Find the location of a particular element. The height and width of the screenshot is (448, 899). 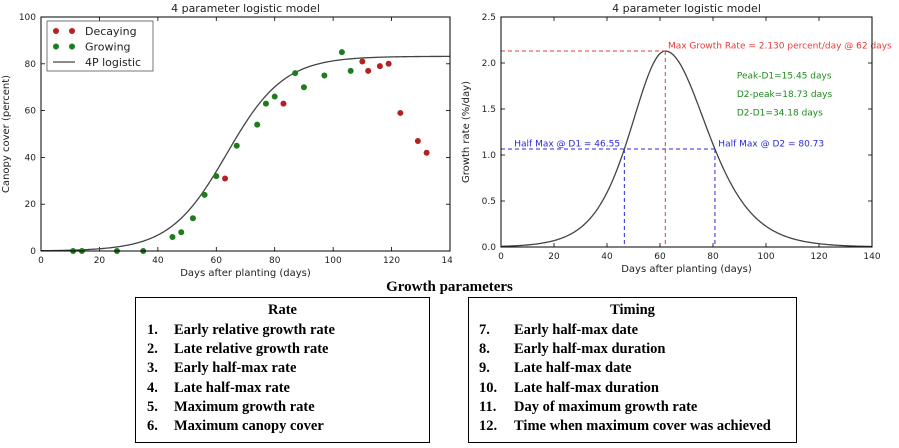

annotation-d2-peak: D2-peak=18.73 days is located at coordinates (785, 95).